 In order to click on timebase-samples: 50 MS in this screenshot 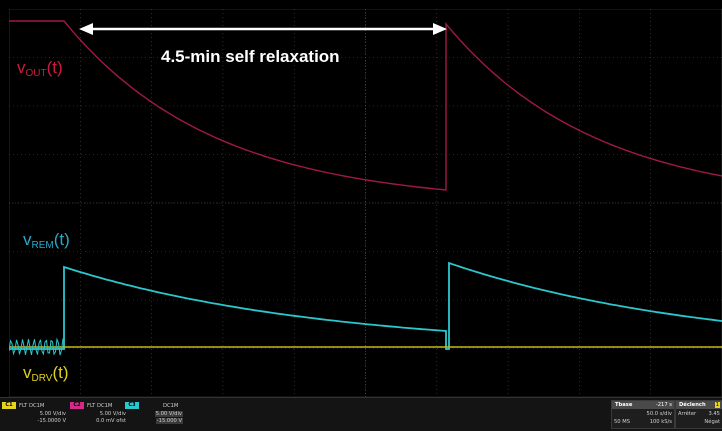, I will do `click(622, 422)`.